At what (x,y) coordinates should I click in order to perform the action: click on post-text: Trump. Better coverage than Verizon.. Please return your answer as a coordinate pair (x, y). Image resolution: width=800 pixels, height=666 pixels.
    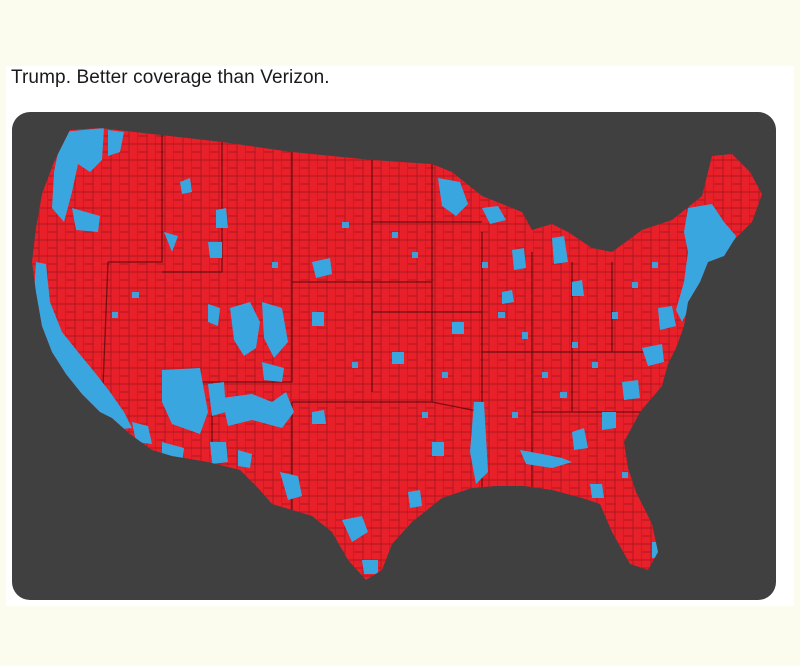
    Looking at the image, I should click on (170, 77).